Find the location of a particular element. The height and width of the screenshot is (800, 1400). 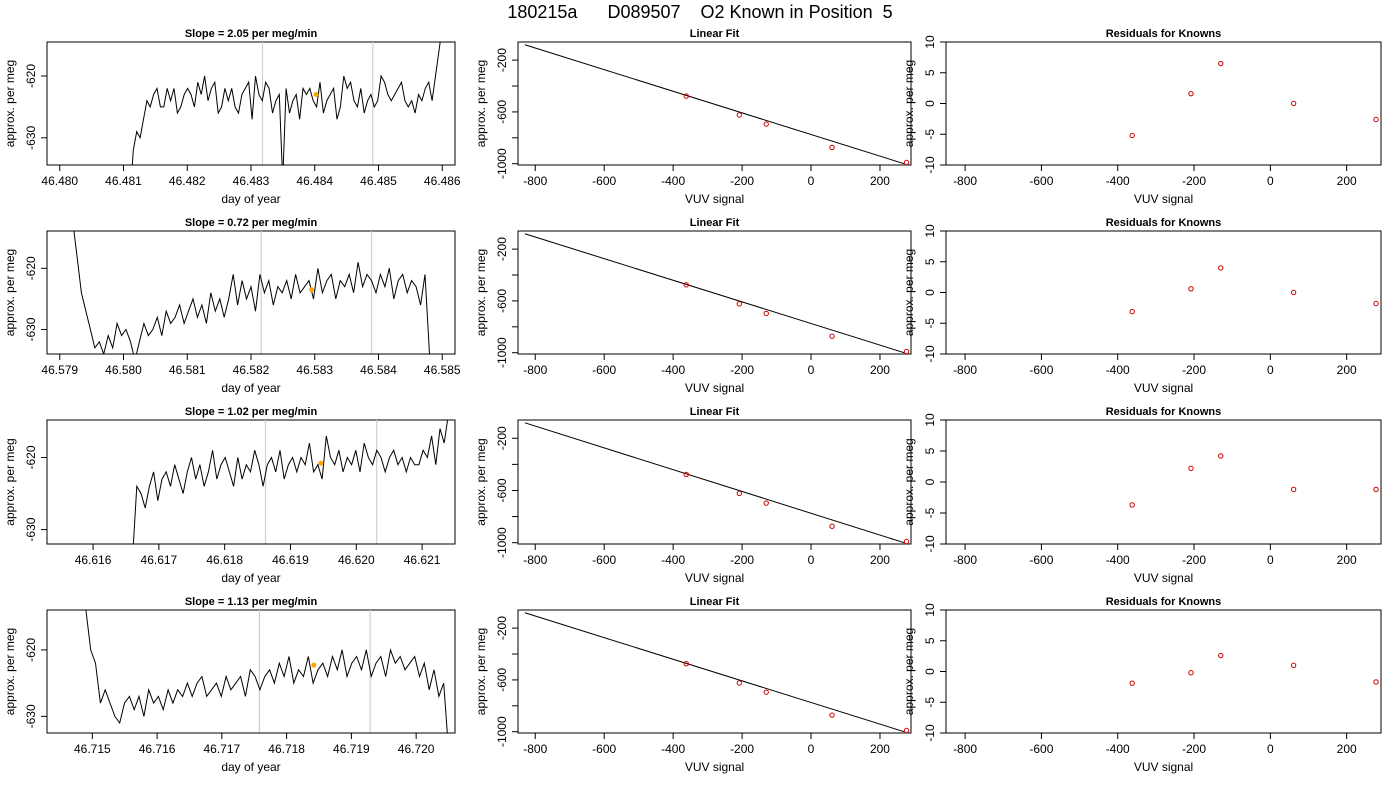

y-tick-label: -5 is located at coordinates (930, 134).